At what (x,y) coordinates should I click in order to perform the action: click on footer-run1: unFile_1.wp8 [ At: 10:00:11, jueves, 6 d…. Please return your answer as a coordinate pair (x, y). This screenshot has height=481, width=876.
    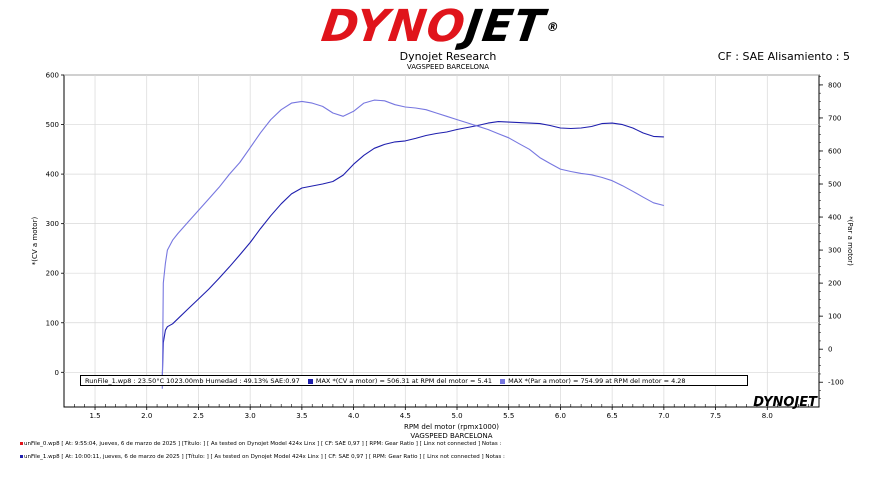
    Looking at the image, I should click on (262, 457).